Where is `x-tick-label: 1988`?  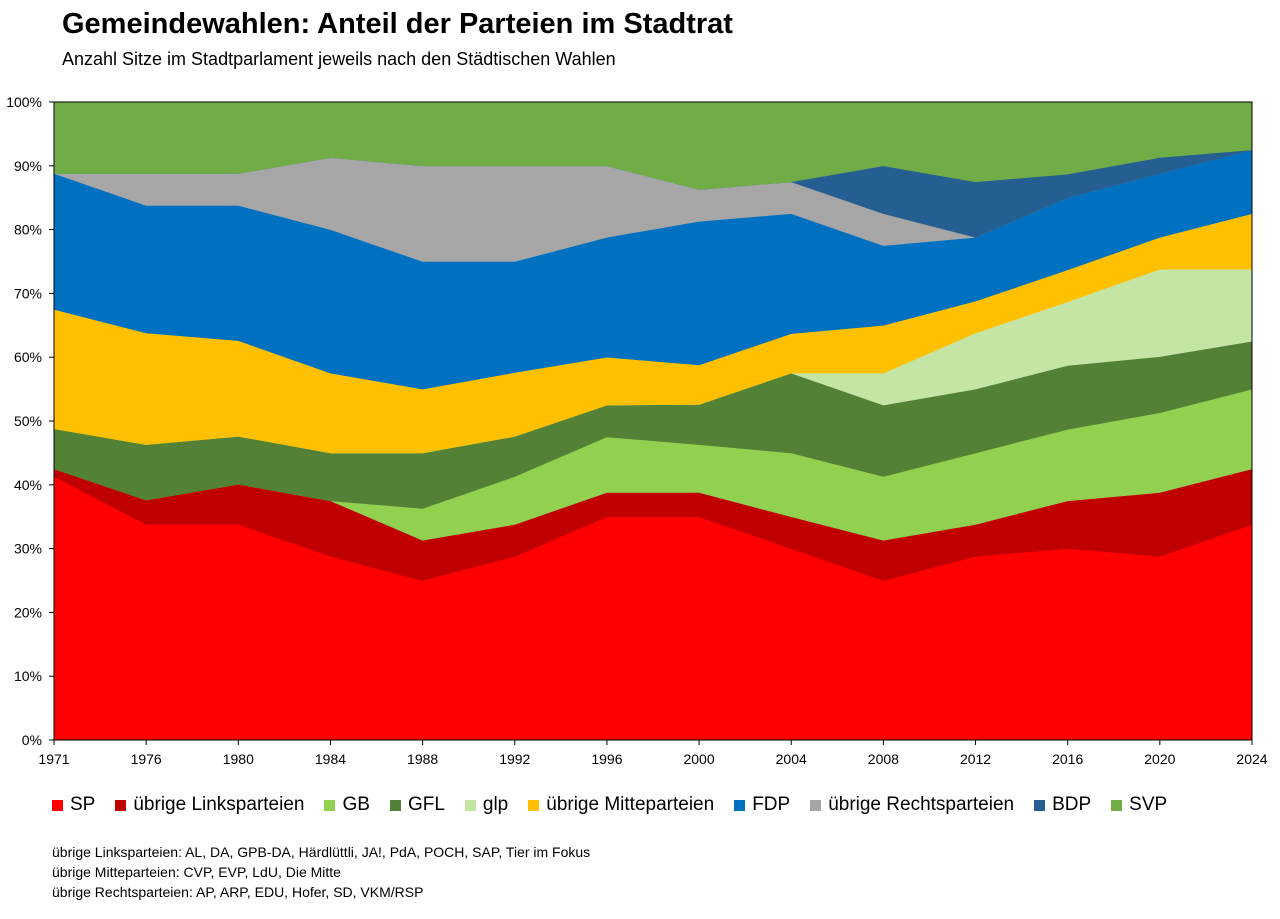
x-tick-label: 1988 is located at coordinates (422, 759).